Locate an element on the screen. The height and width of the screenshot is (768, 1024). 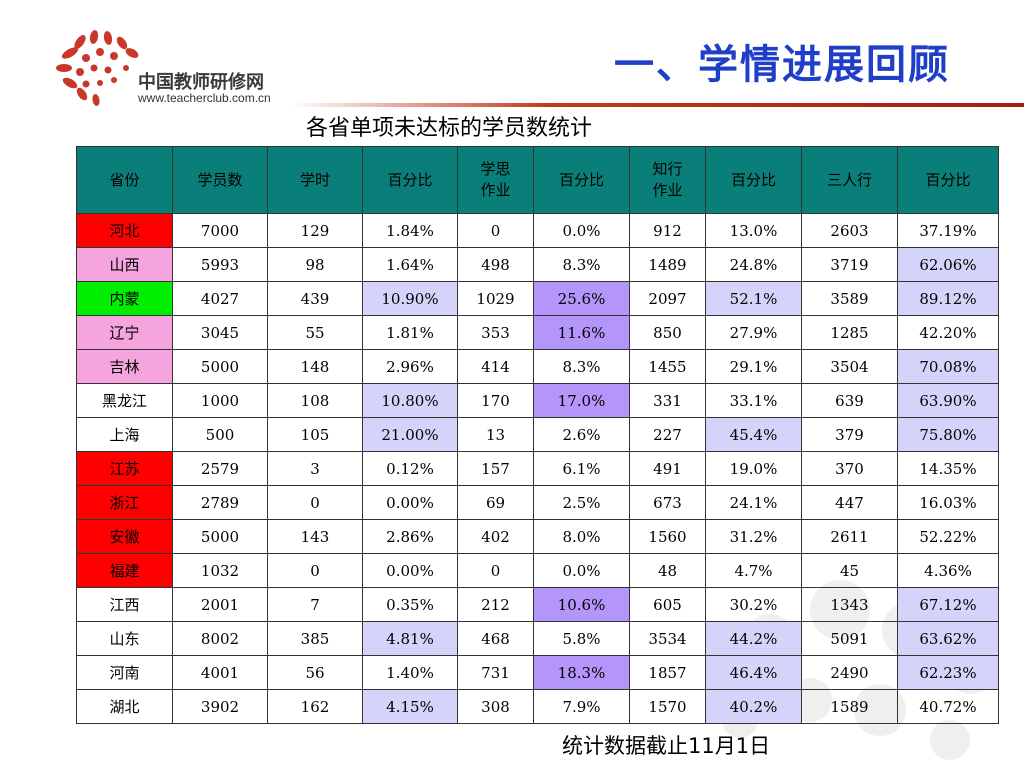
table-row: 山西 5993 98 1.64% 498 8.3% 1489 24.8% 3719 62.06% is located at coordinates (537, 264).